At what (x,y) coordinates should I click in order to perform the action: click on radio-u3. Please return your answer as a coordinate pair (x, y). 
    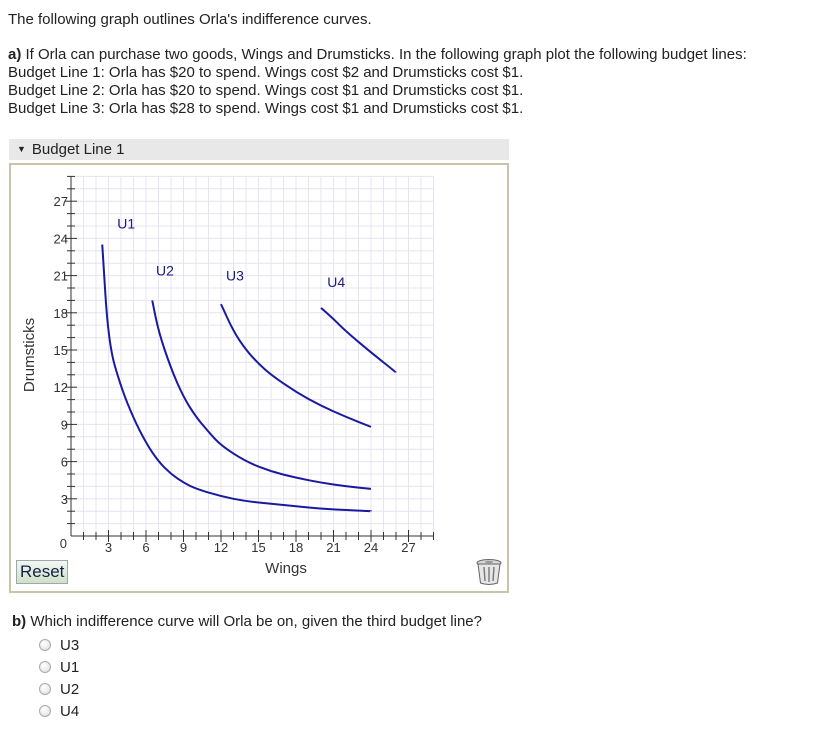
    Looking at the image, I should click on (45, 645).